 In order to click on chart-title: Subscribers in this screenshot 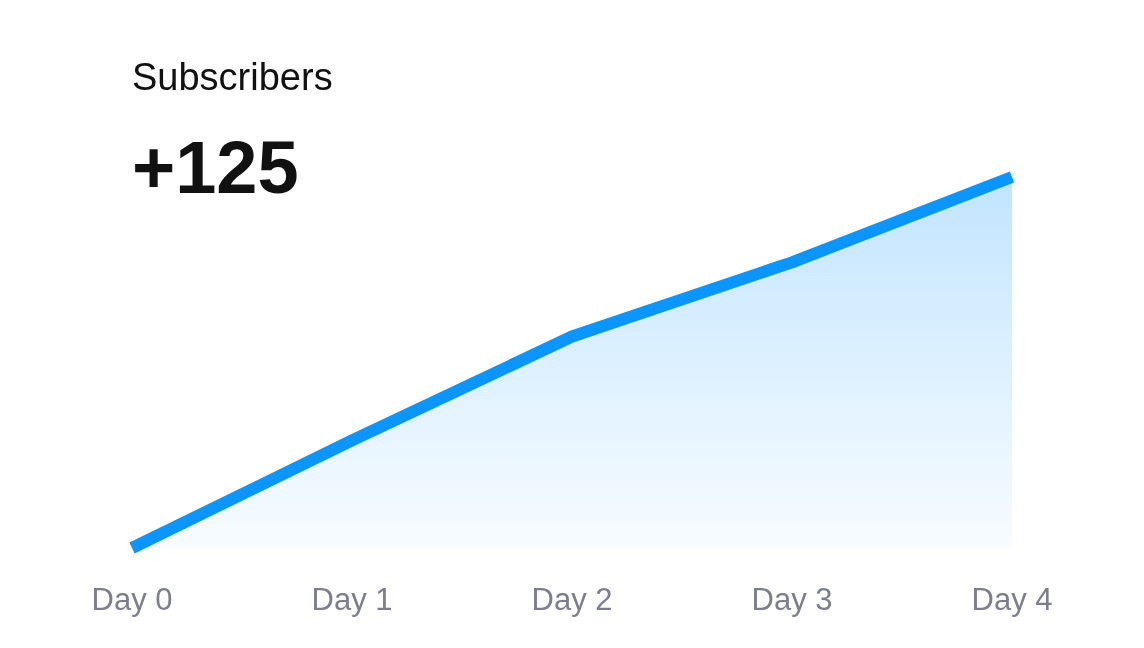, I will do `click(232, 77)`.